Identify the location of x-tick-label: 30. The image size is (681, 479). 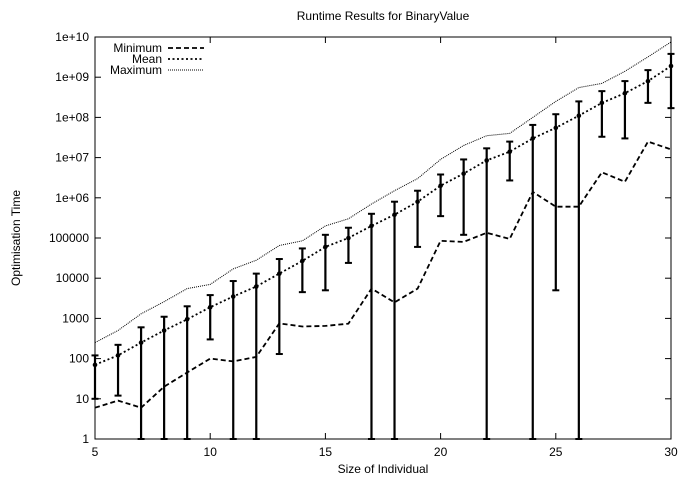
(671, 452).